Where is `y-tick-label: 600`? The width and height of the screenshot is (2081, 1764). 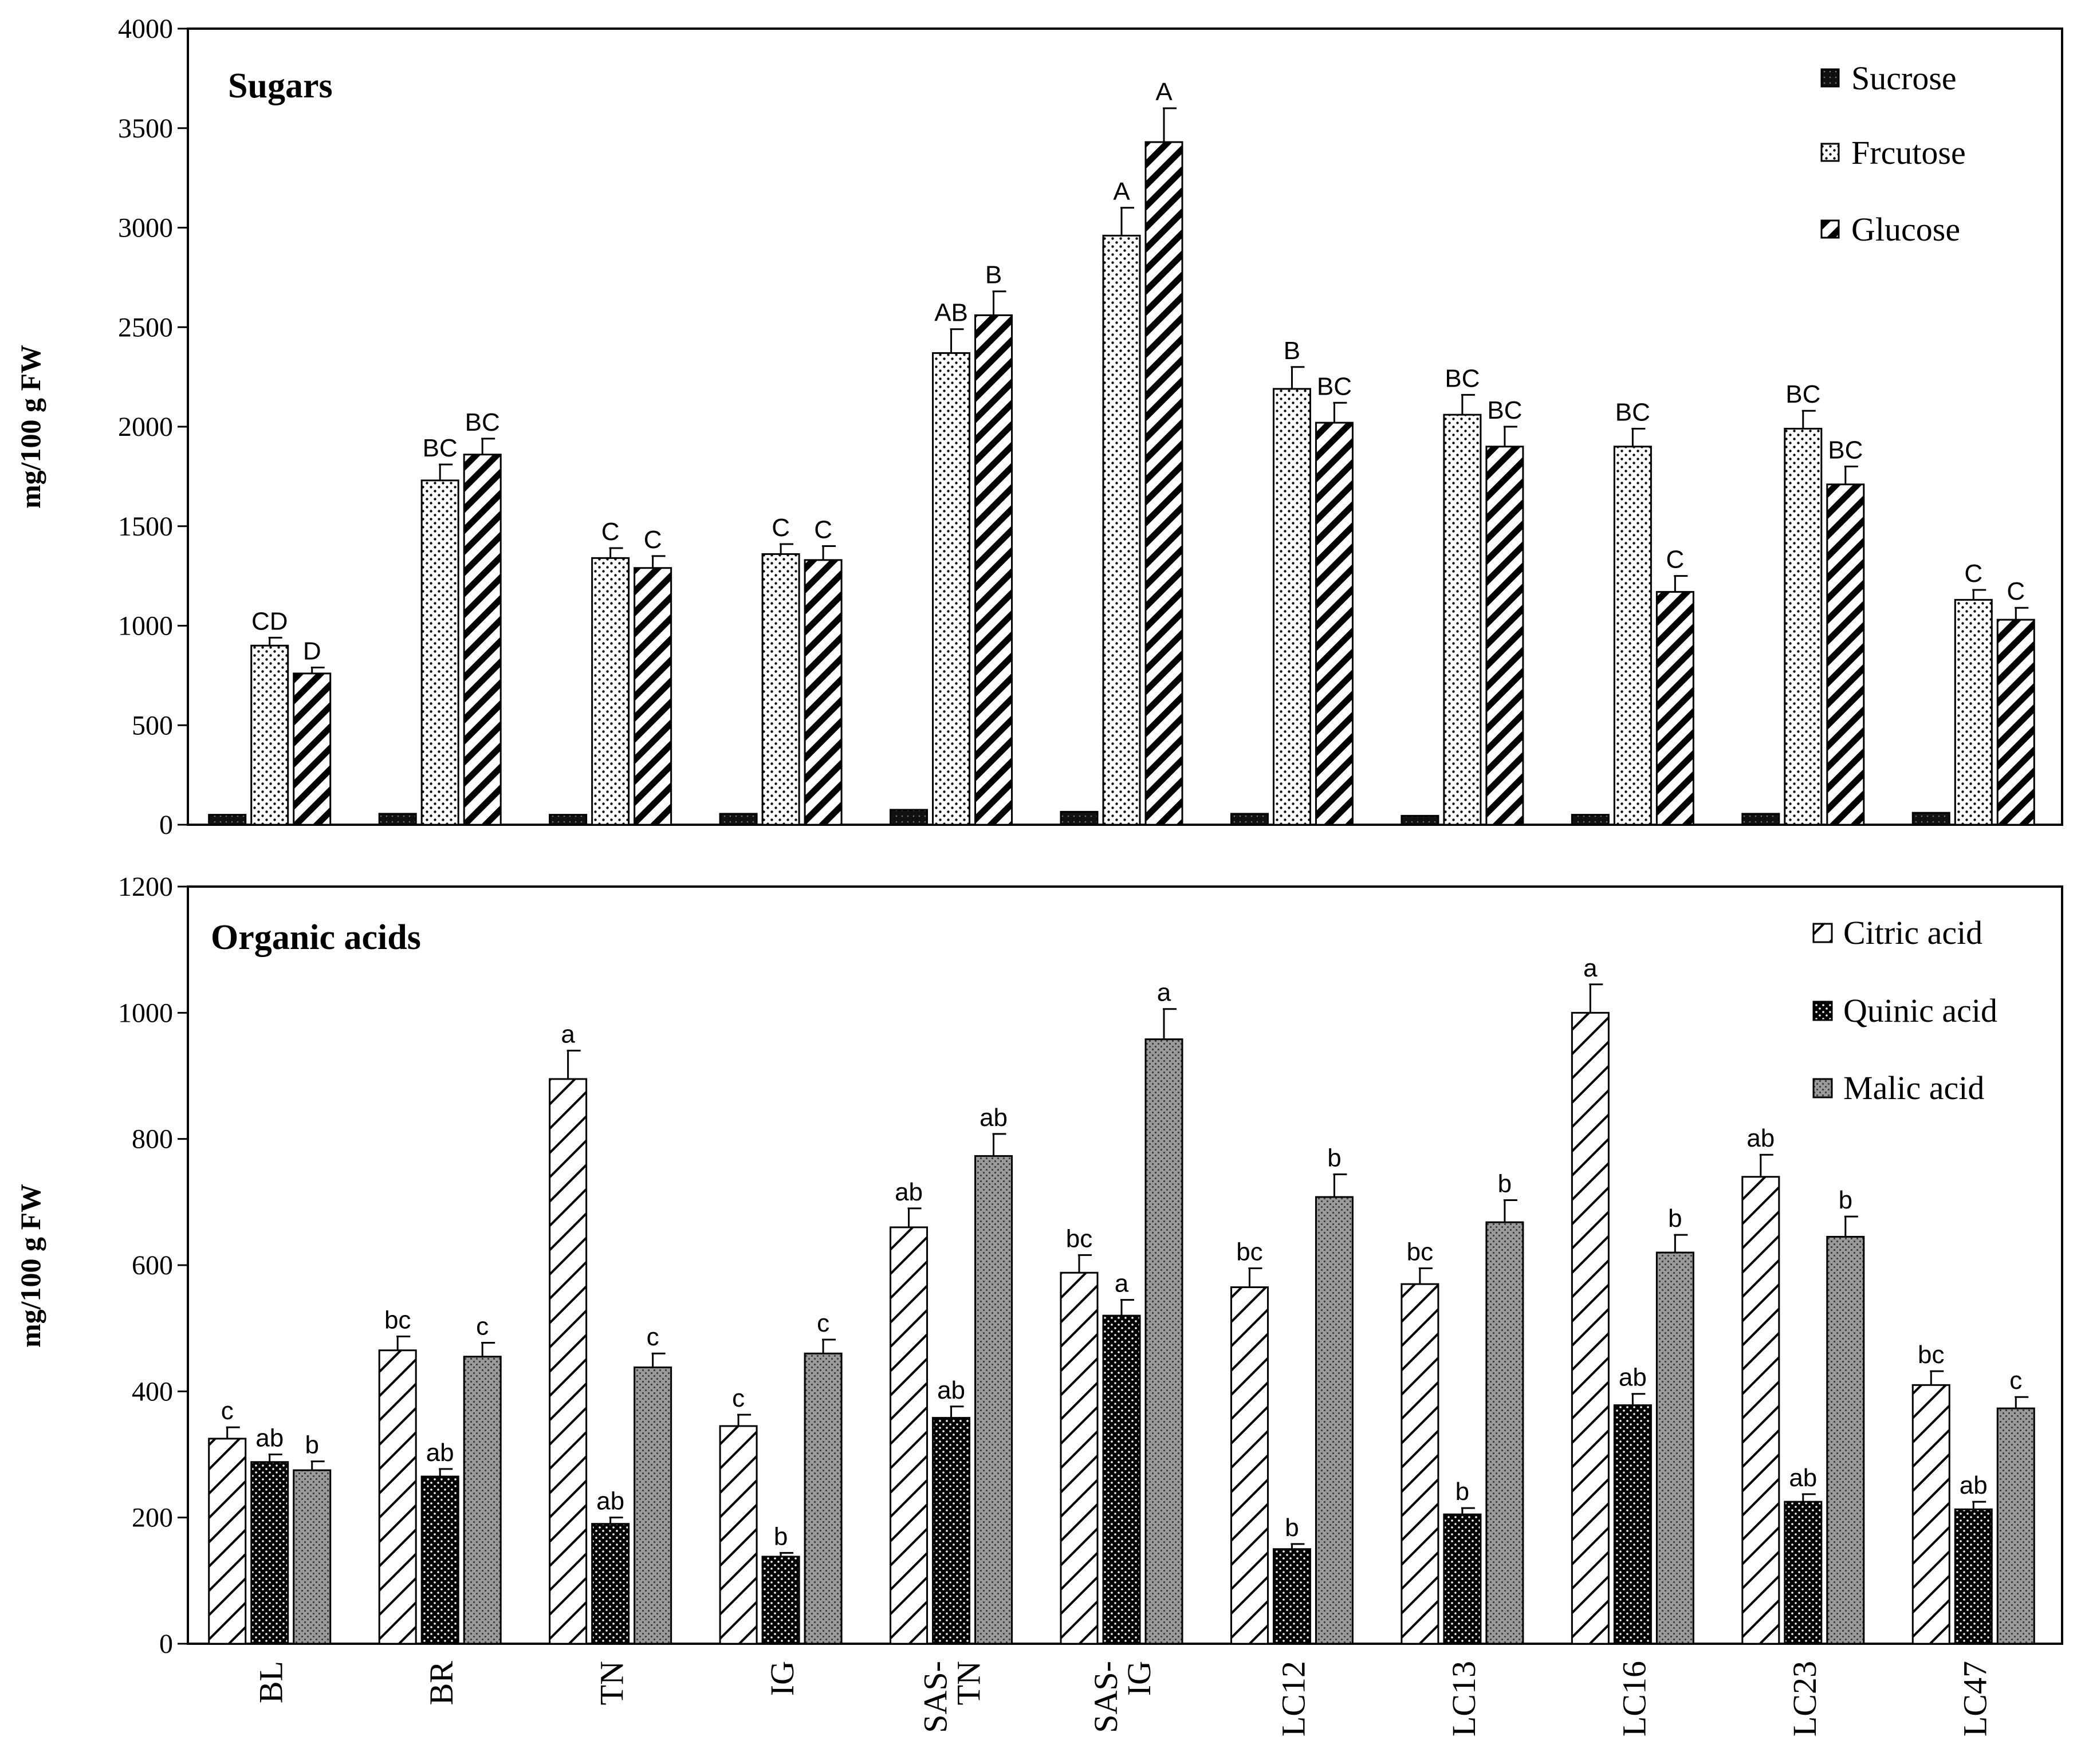 y-tick-label: 600 is located at coordinates (152, 1265).